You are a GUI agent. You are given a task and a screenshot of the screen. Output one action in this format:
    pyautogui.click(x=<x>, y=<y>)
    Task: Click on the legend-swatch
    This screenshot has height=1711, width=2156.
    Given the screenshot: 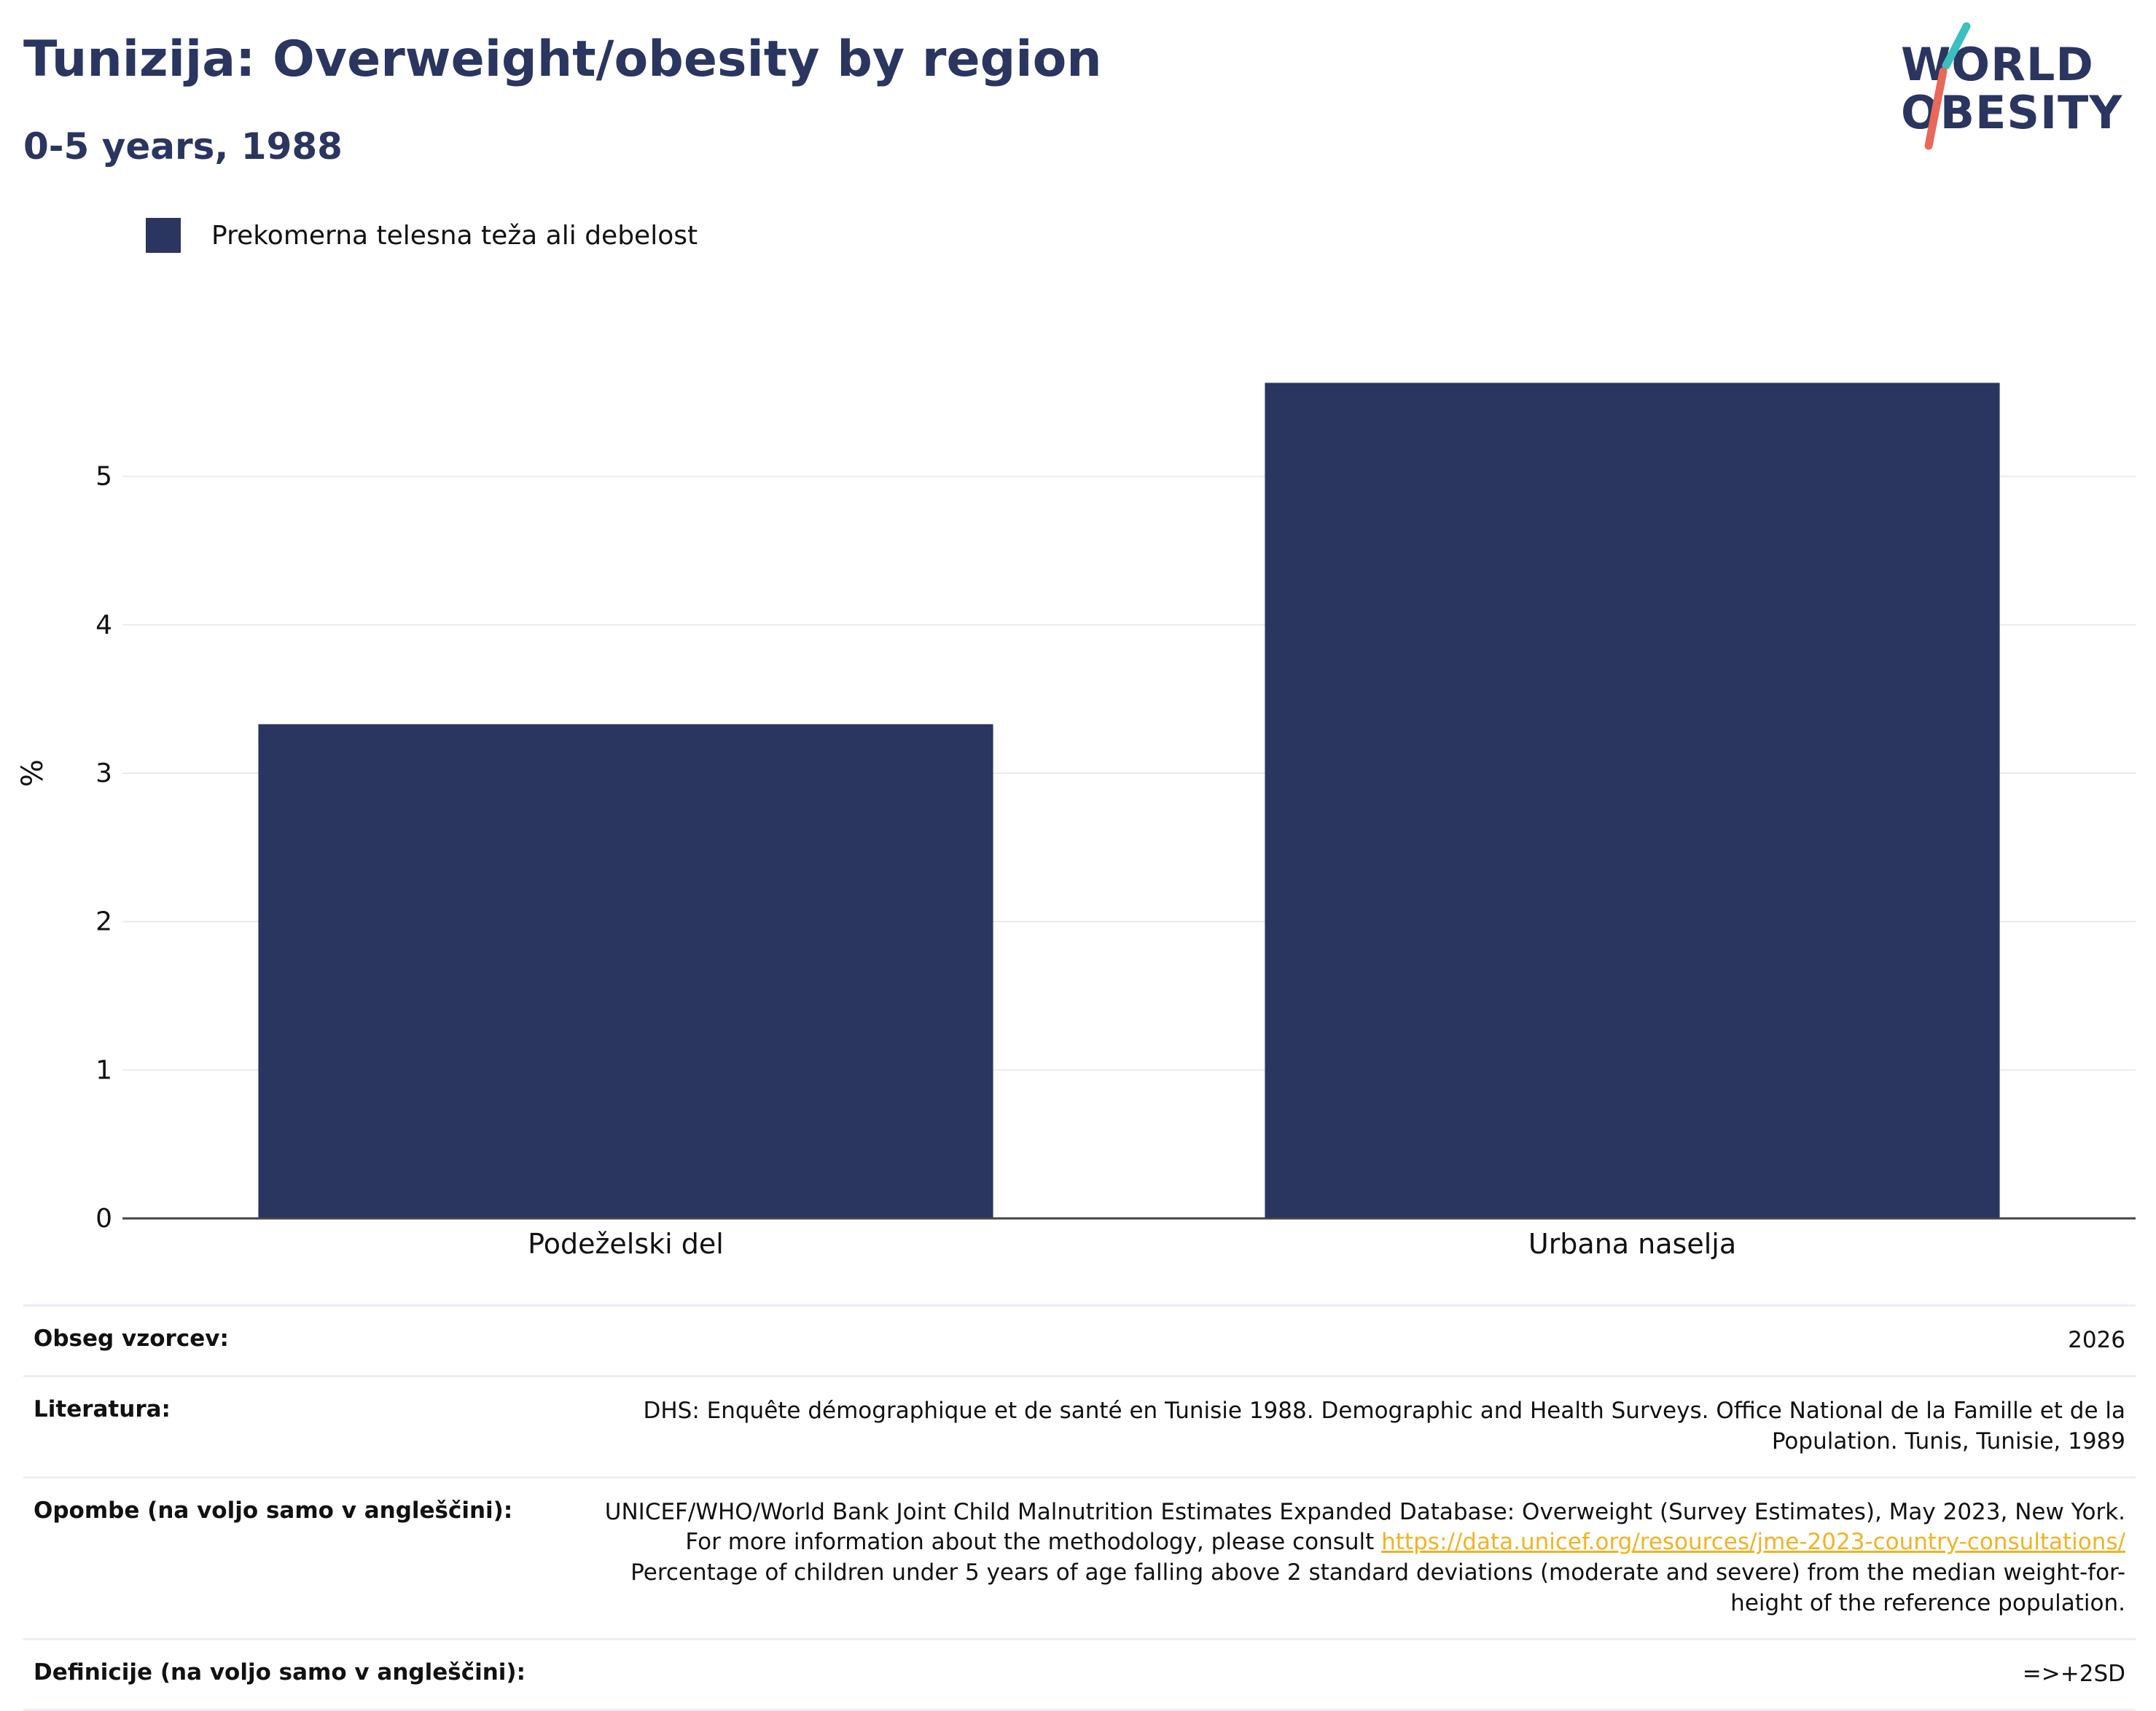 What is the action you would take?
    pyautogui.click(x=163, y=235)
    